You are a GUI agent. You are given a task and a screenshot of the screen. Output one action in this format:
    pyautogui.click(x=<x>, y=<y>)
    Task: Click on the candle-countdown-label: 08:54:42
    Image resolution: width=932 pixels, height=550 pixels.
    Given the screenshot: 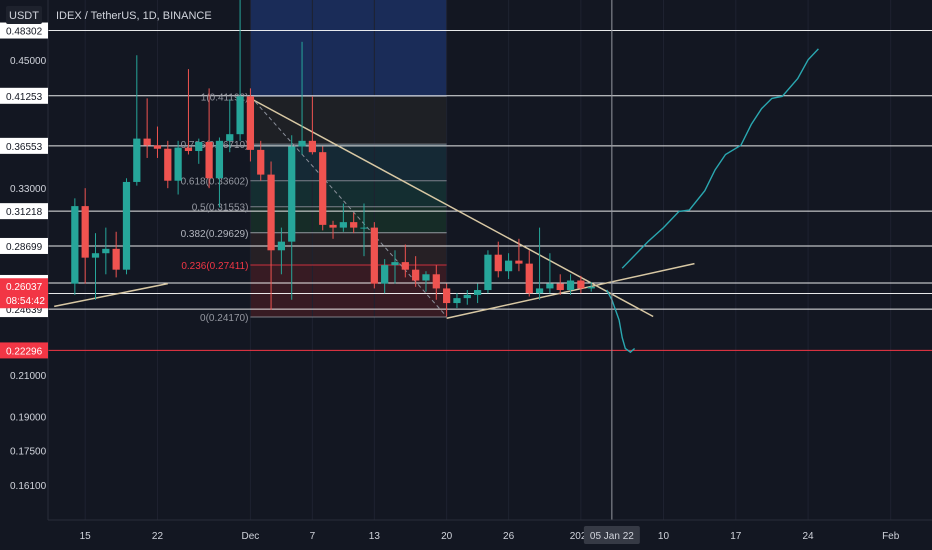 What is the action you would take?
    pyautogui.click(x=25, y=301)
    